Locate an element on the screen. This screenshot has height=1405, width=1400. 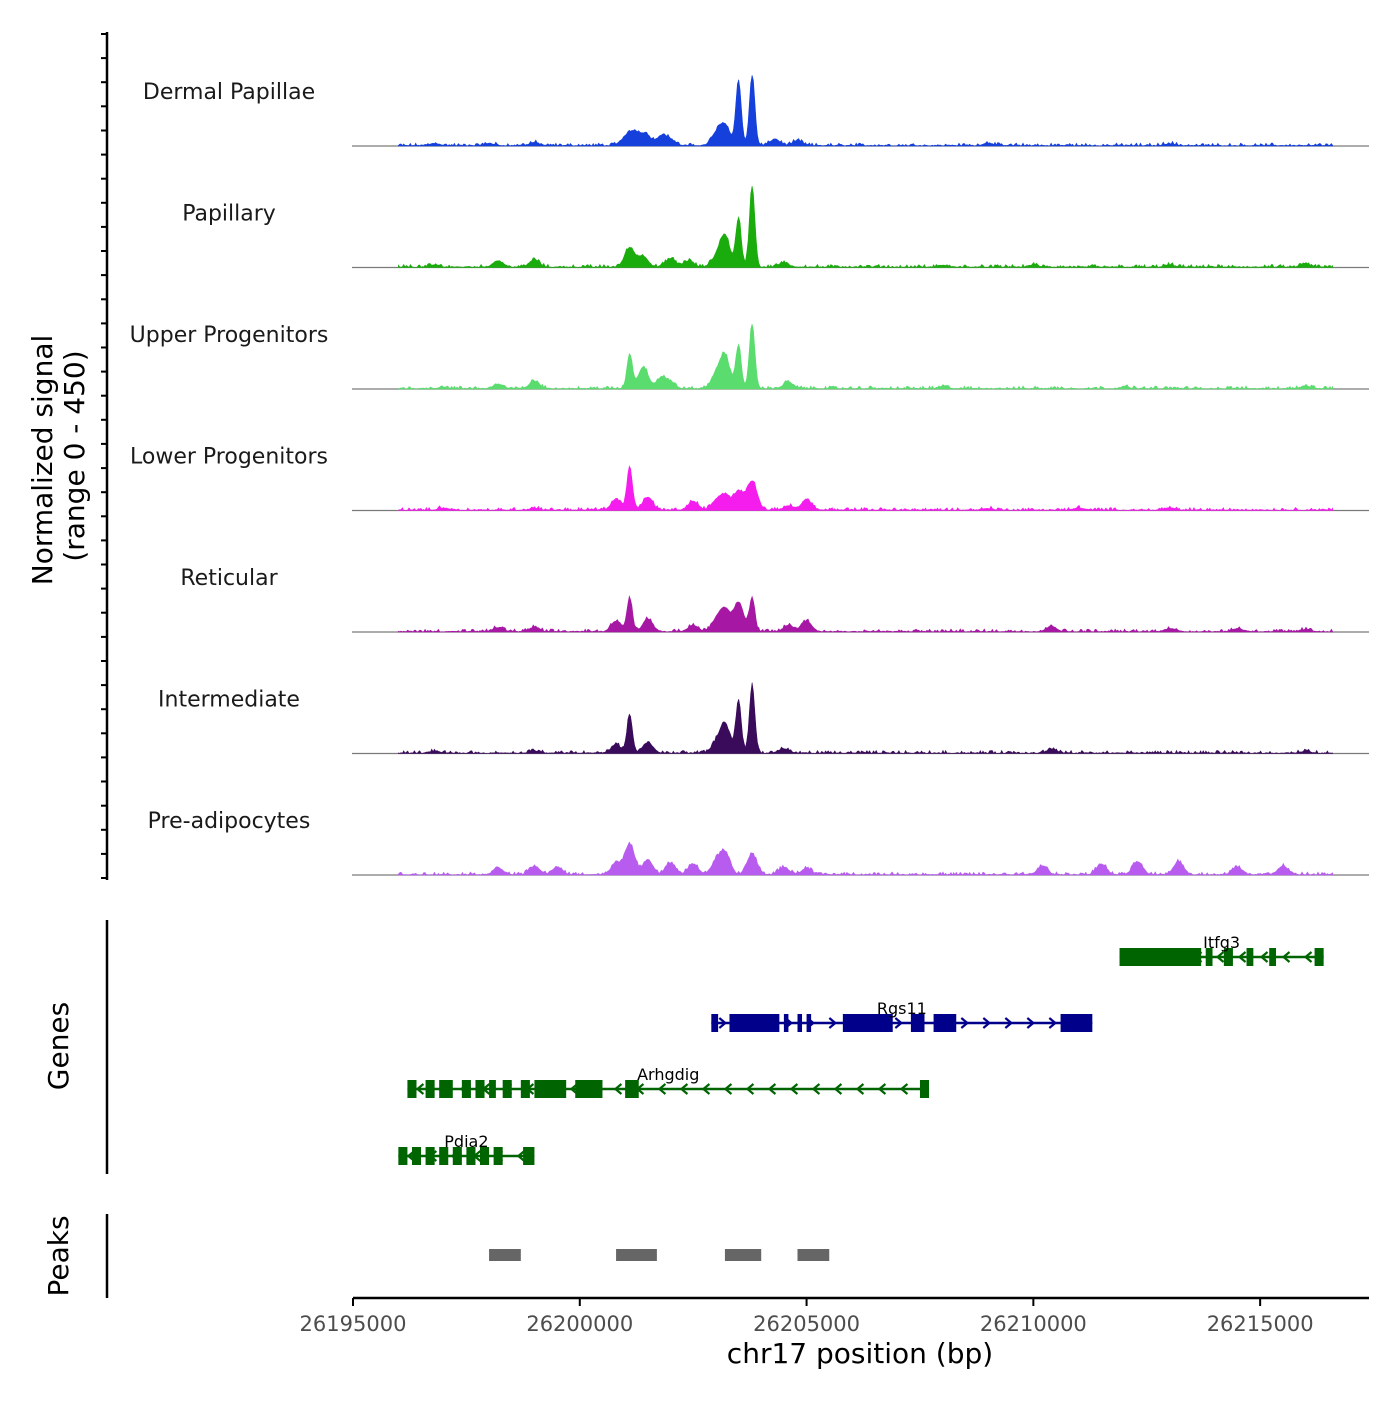
track-papillary: Papillary is located at coordinates (775, 227).